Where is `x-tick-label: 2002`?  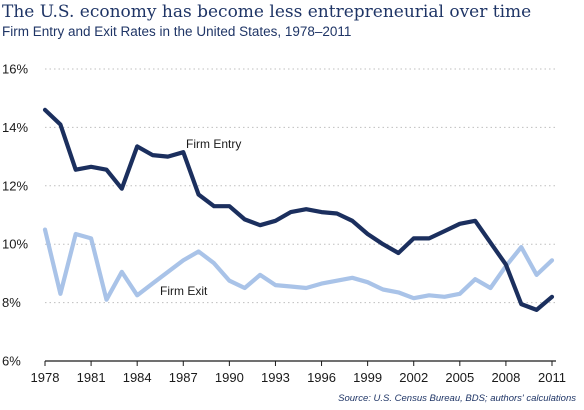 x-tick-label: 2002 is located at coordinates (413, 377).